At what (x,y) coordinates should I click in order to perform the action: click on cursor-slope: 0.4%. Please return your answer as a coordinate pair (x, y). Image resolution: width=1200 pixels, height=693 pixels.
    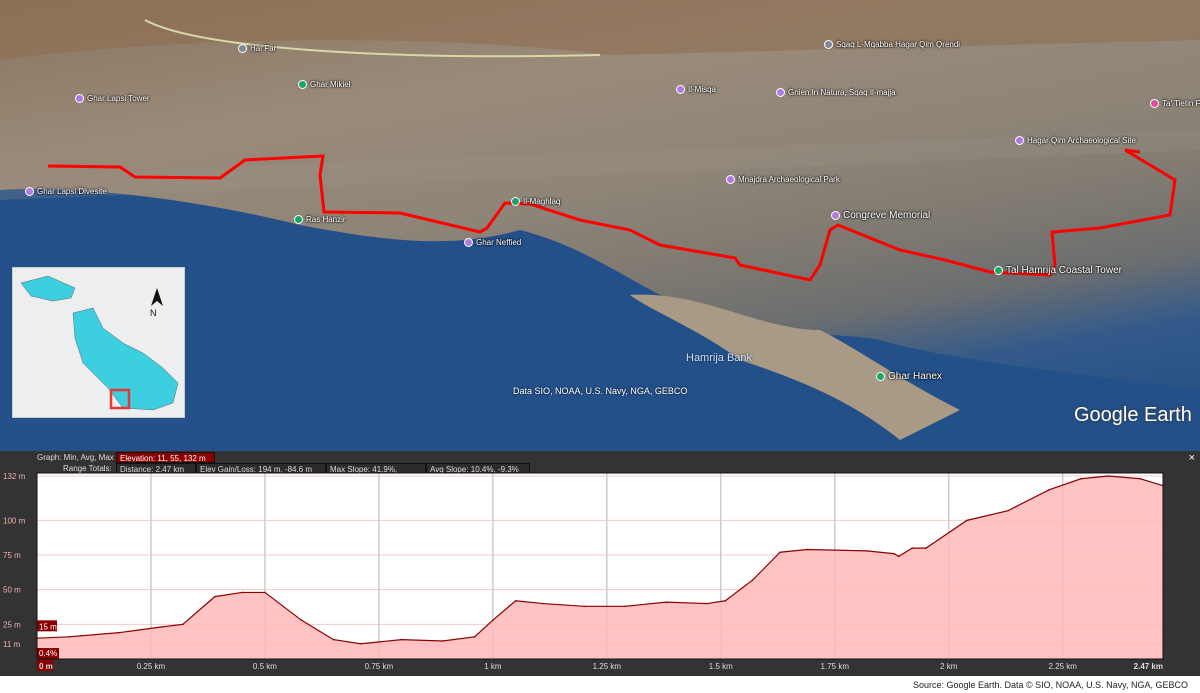
    Looking at the image, I should click on (48, 653).